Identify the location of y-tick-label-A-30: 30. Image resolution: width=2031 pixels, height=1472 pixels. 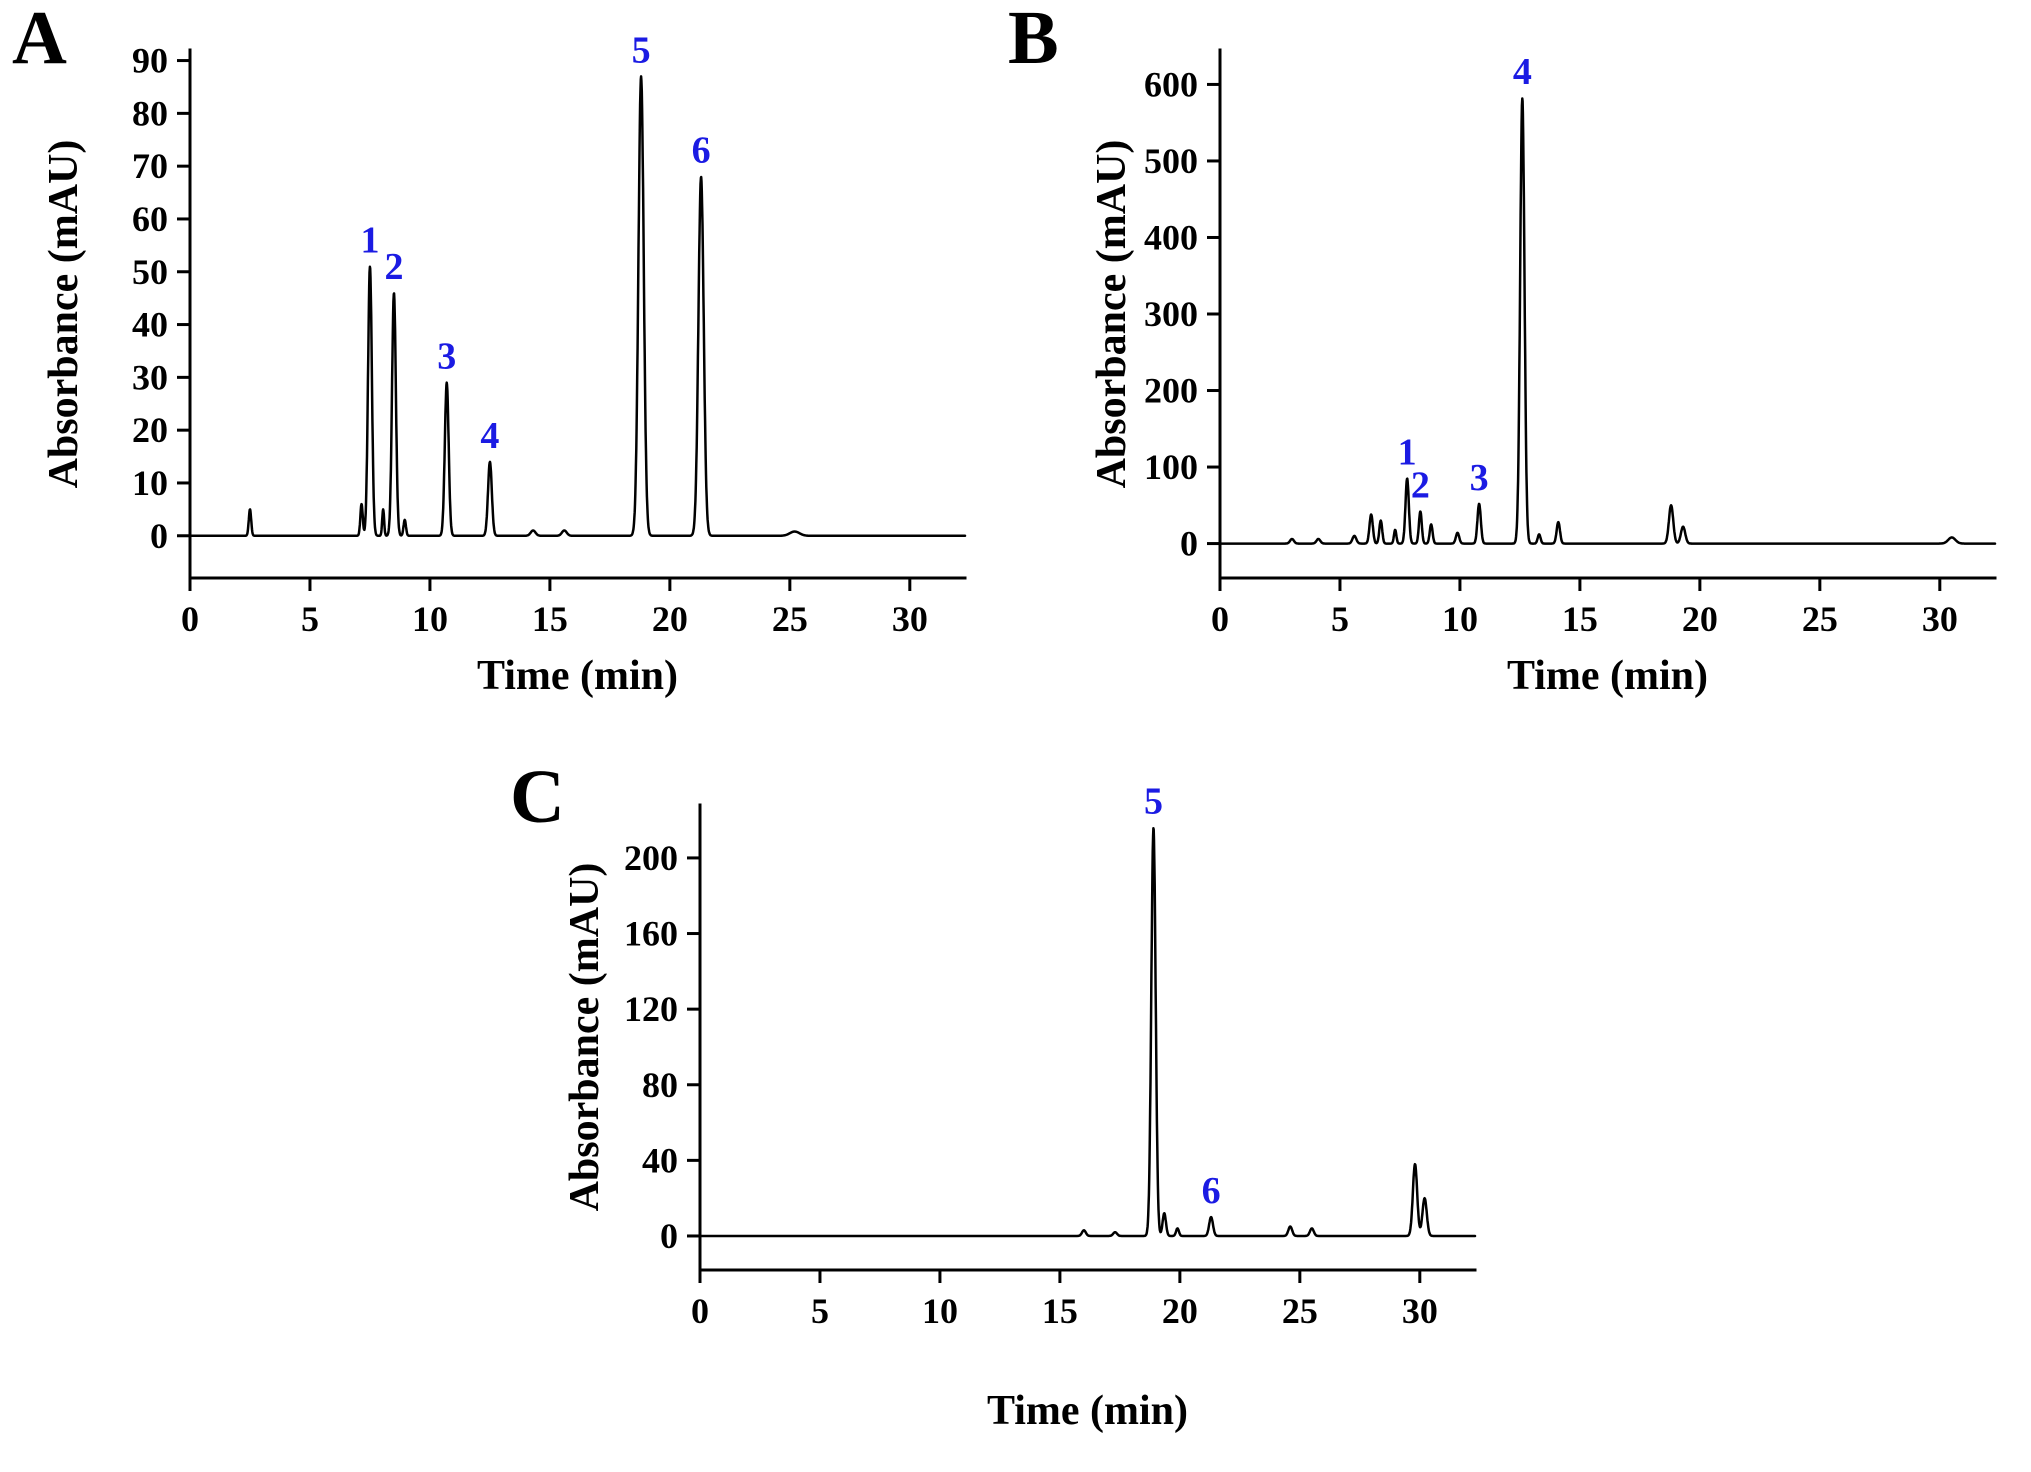
(150, 377).